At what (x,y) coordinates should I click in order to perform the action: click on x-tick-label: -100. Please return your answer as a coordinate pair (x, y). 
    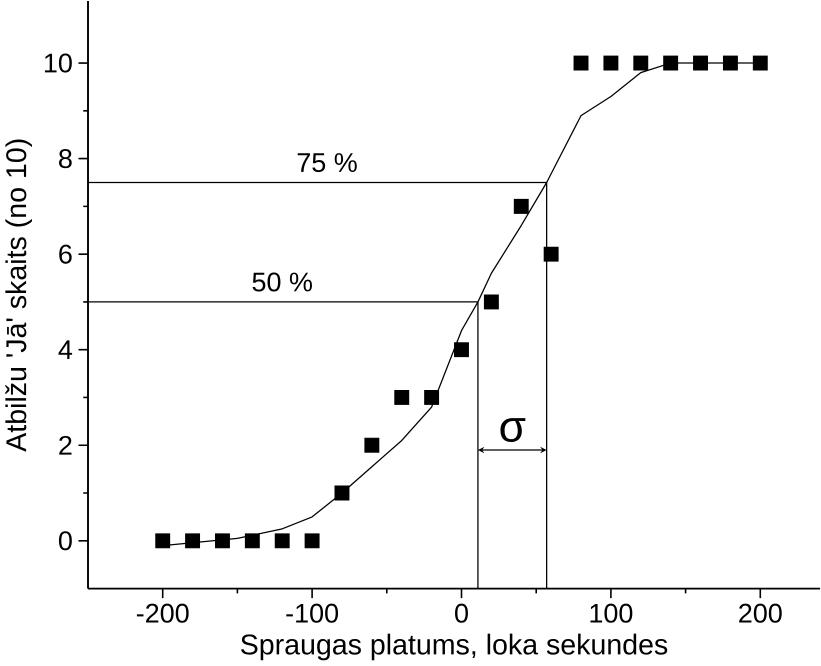
    Looking at the image, I should click on (312, 613).